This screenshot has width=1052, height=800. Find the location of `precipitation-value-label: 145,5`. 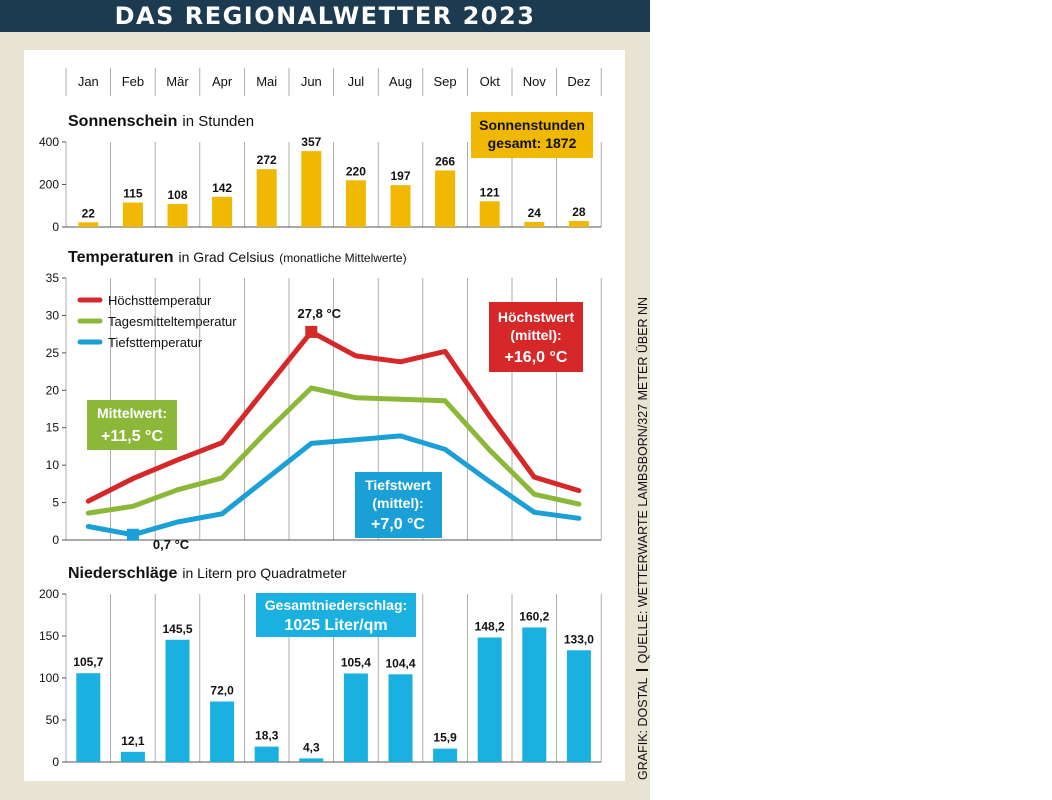

precipitation-value-label: 145,5 is located at coordinates (177, 629).